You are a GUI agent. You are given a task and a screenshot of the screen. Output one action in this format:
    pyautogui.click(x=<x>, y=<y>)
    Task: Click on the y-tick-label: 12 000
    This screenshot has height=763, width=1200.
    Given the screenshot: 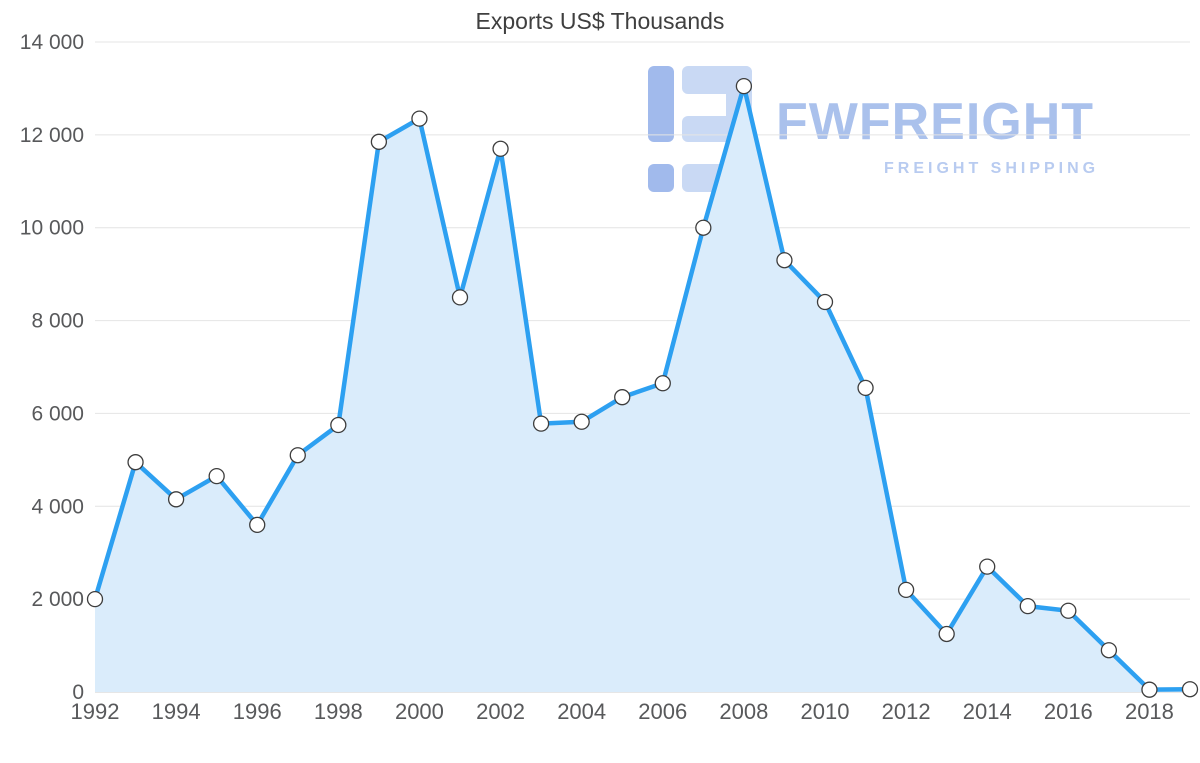 What is the action you would take?
    pyautogui.click(x=52, y=135)
    